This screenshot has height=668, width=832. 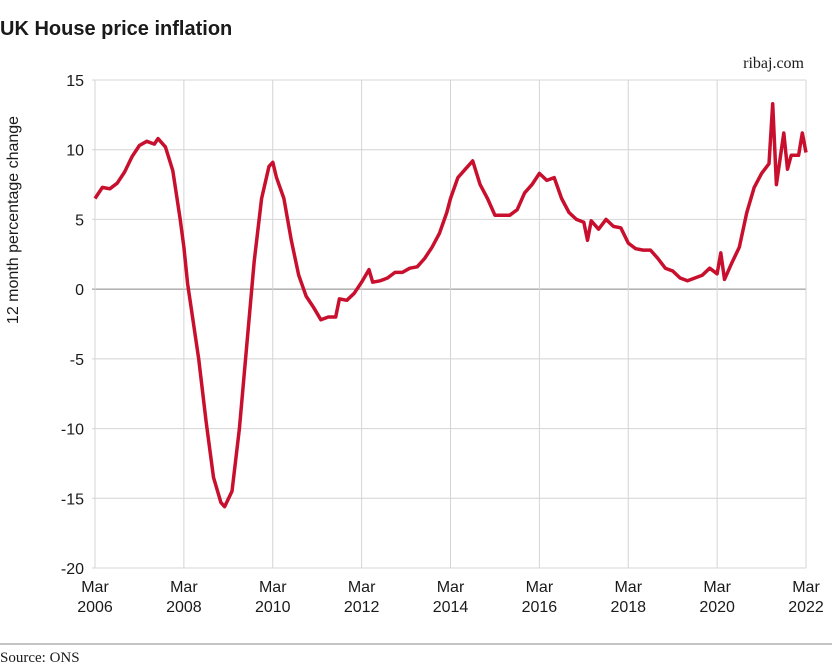 What do you see at coordinates (72, 499) in the screenshot?
I see `y-tick-label: -15` at bounding box center [72, 499].